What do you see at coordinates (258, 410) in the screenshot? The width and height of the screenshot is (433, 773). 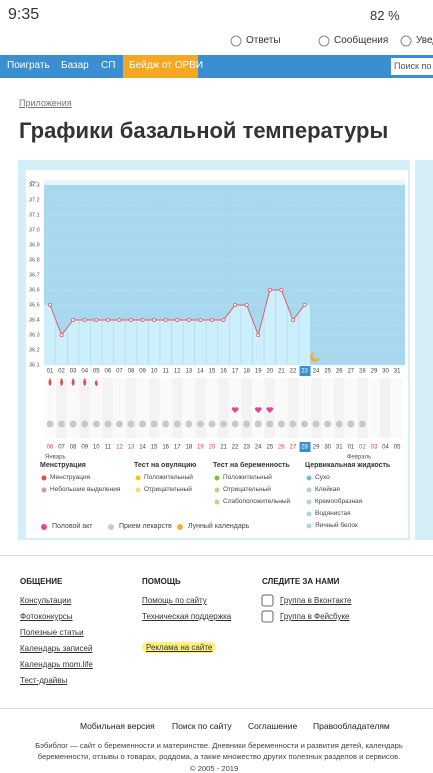 I see `heart` at bounding box center [258, 410].